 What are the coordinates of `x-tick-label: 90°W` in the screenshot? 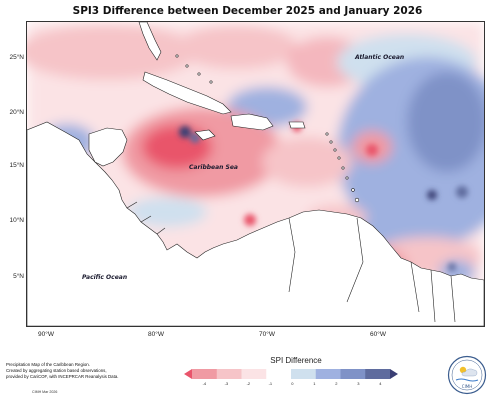 It's located at (46, 334).